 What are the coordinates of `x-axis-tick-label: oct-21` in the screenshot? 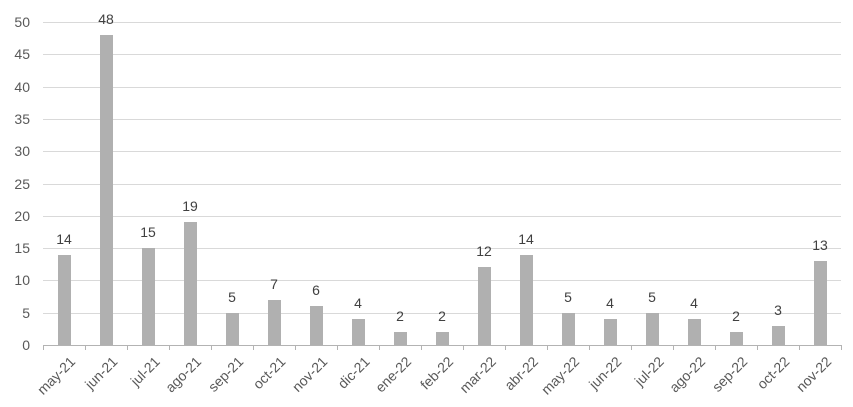 It's located at (269, 373).